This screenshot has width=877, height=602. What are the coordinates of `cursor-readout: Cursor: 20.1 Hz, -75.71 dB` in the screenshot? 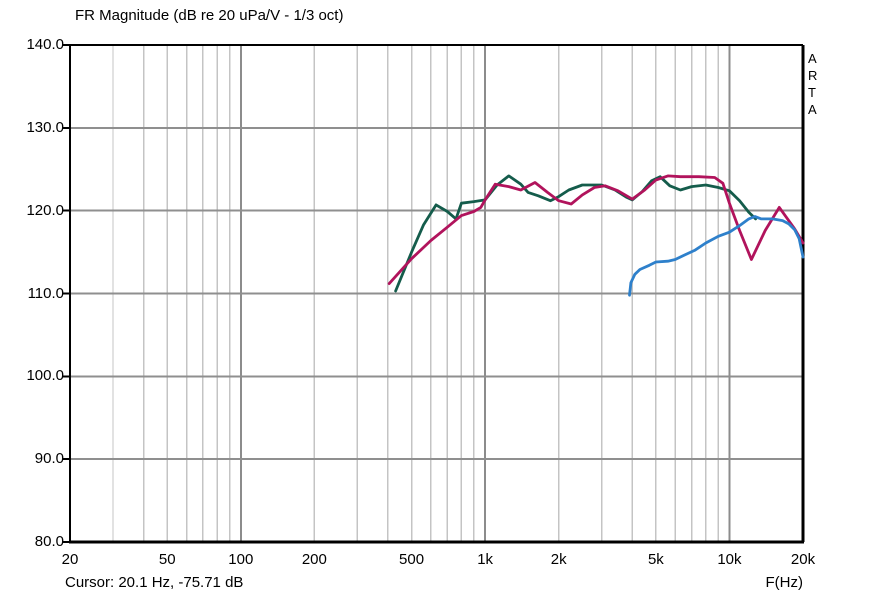 It's located at (154, 582).